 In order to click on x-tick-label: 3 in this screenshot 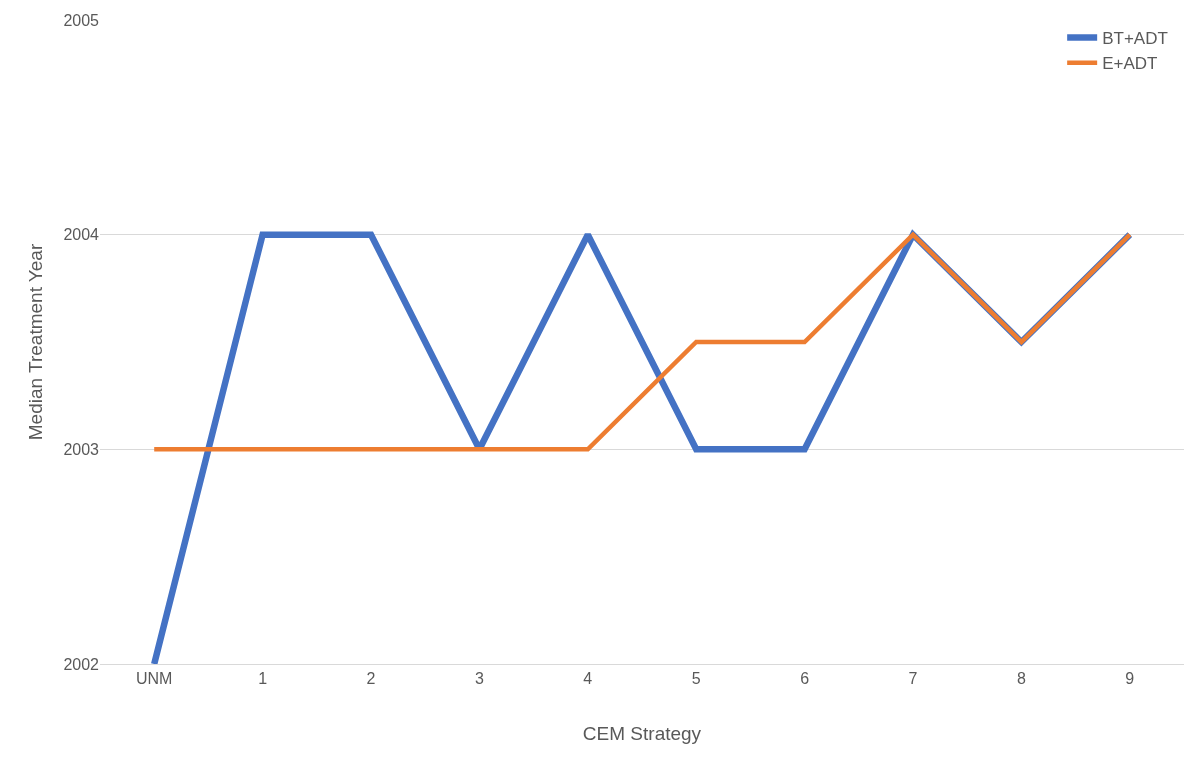, I will do `click(479, 679)`.